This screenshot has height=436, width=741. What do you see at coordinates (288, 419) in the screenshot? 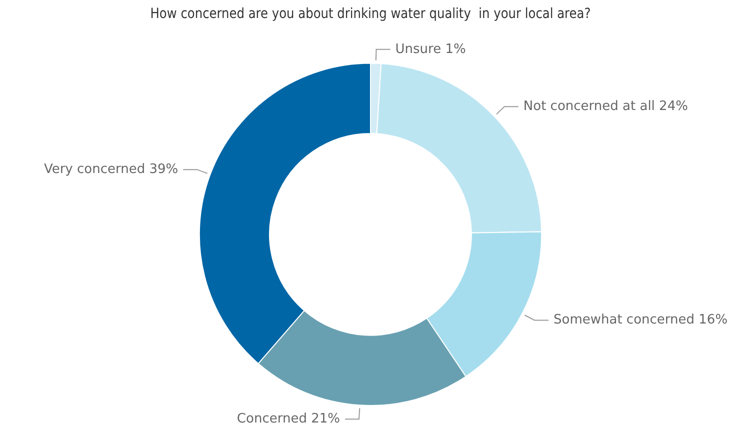
I see `slice-label: Concerned 21%` at bounding box center [288, 419].